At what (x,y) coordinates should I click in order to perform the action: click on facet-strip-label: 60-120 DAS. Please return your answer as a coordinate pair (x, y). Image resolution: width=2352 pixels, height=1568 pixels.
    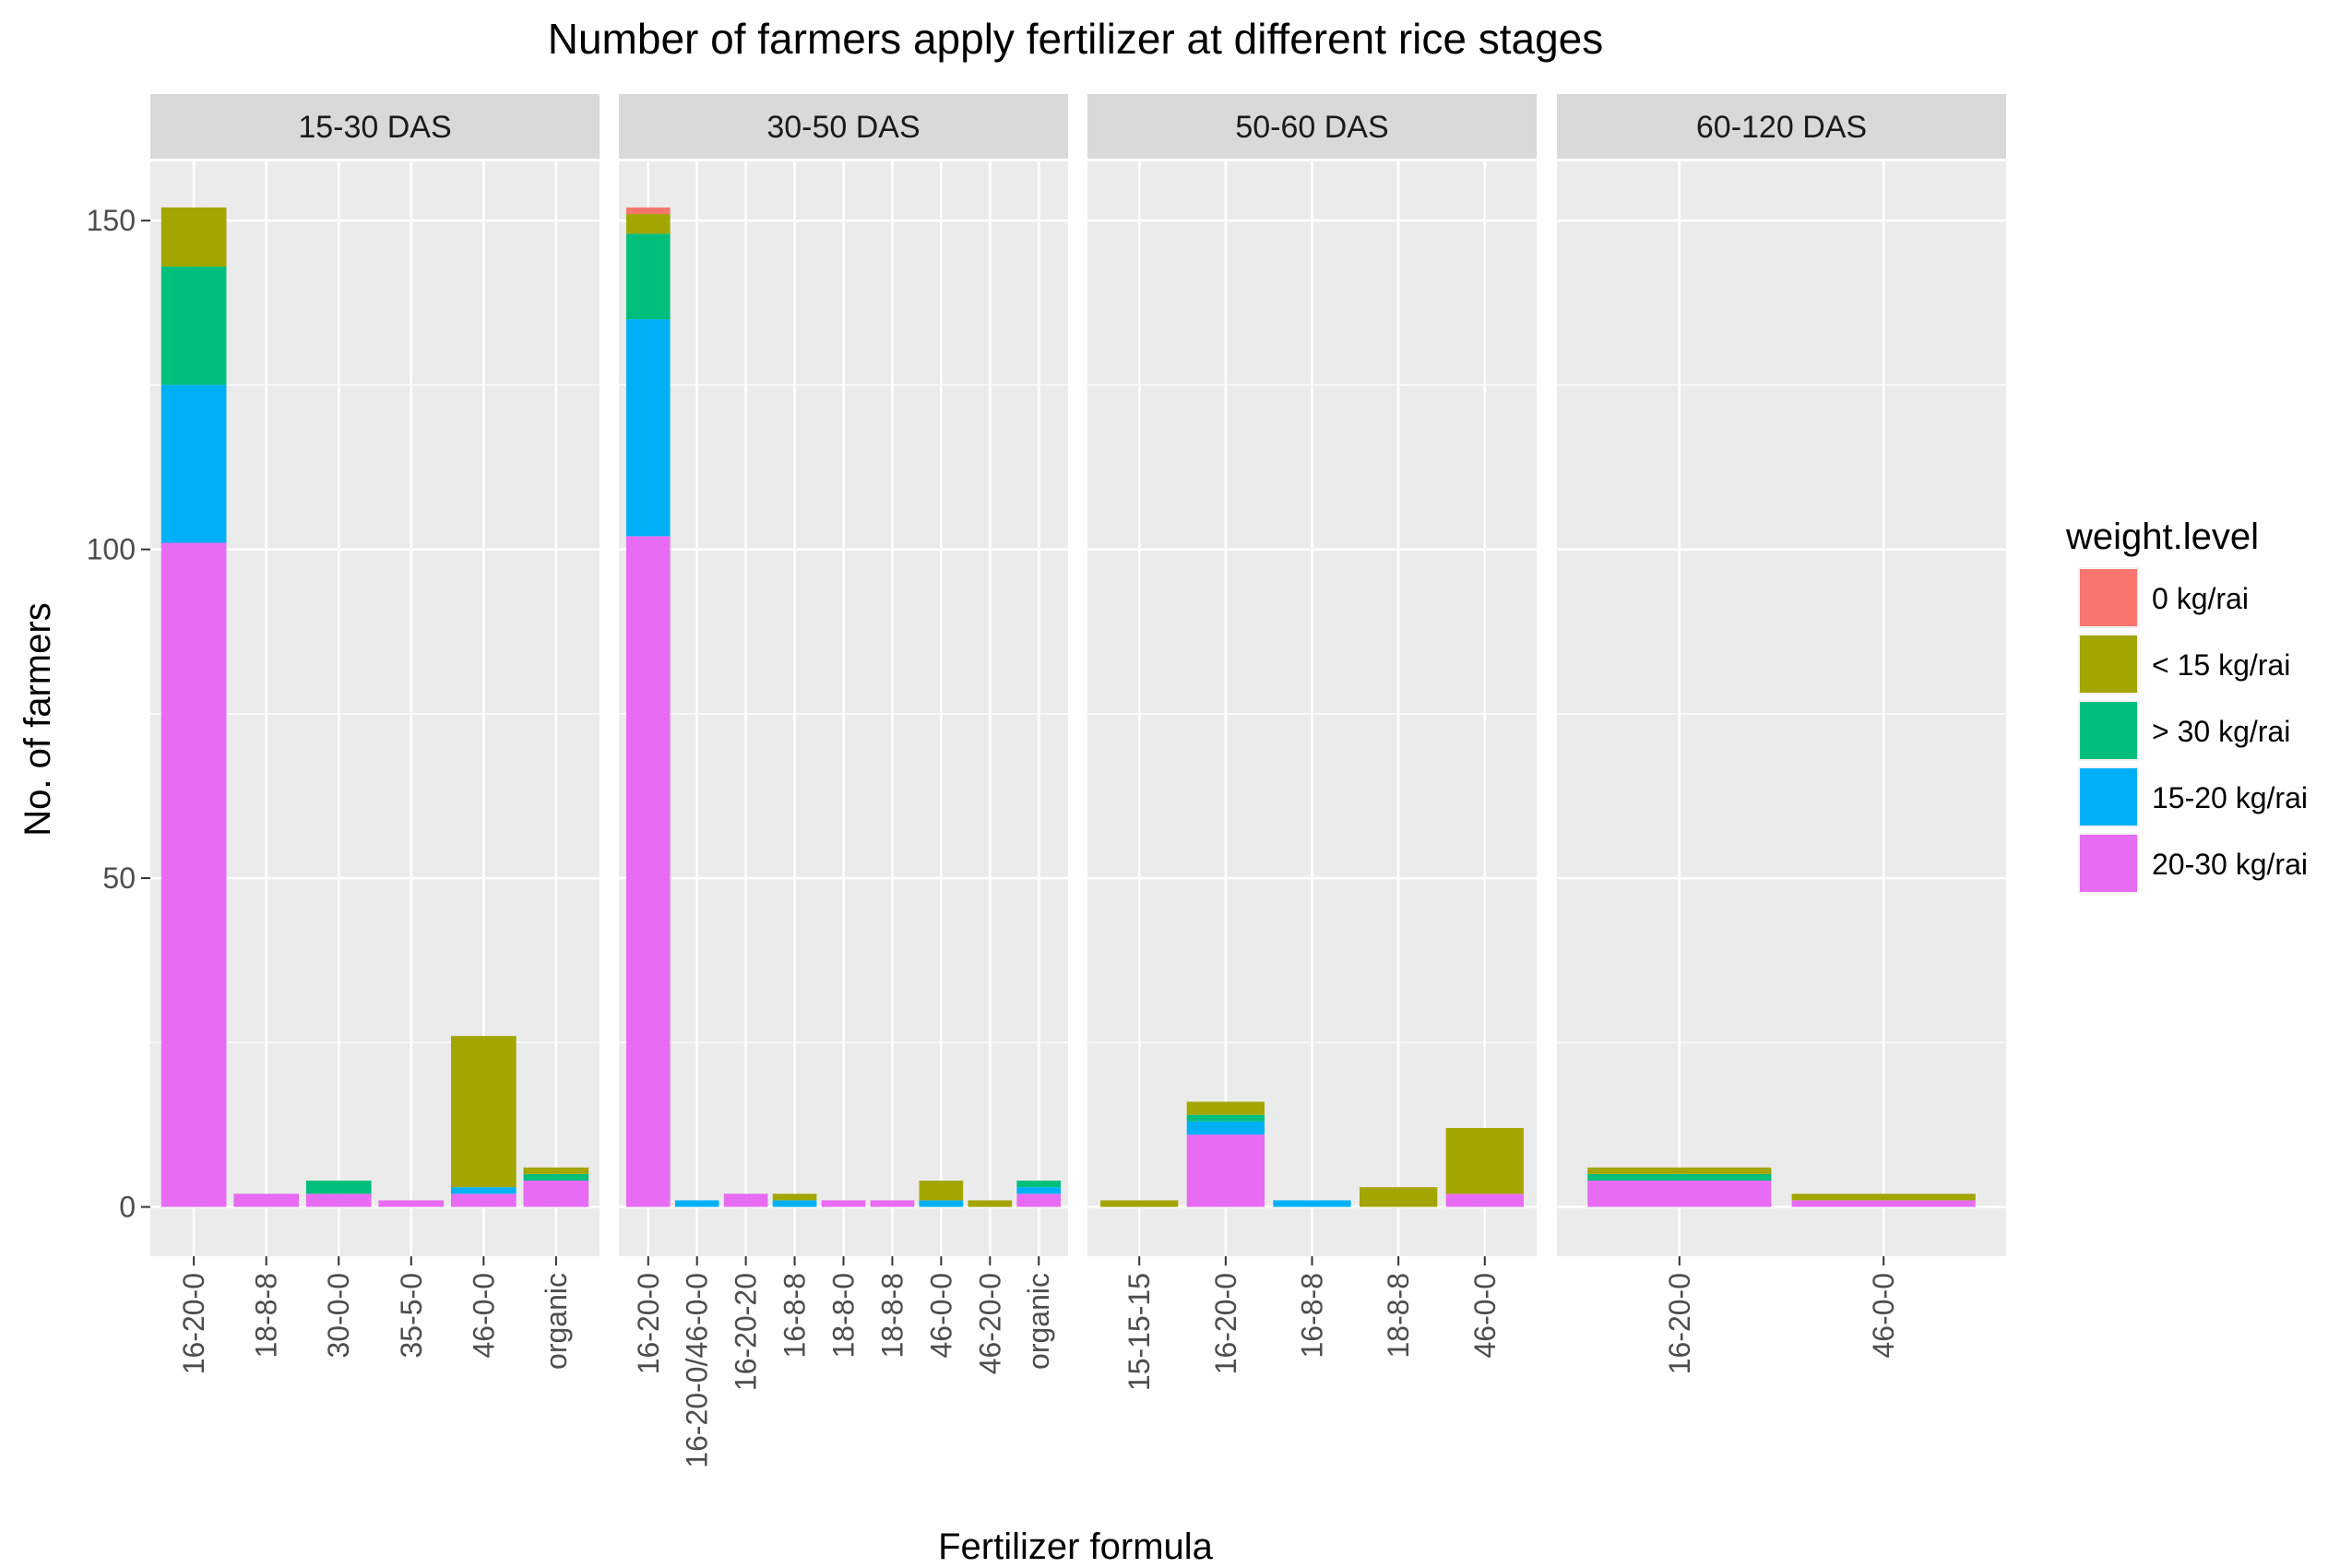
    Looking at the image, I should click on (1781, 127).